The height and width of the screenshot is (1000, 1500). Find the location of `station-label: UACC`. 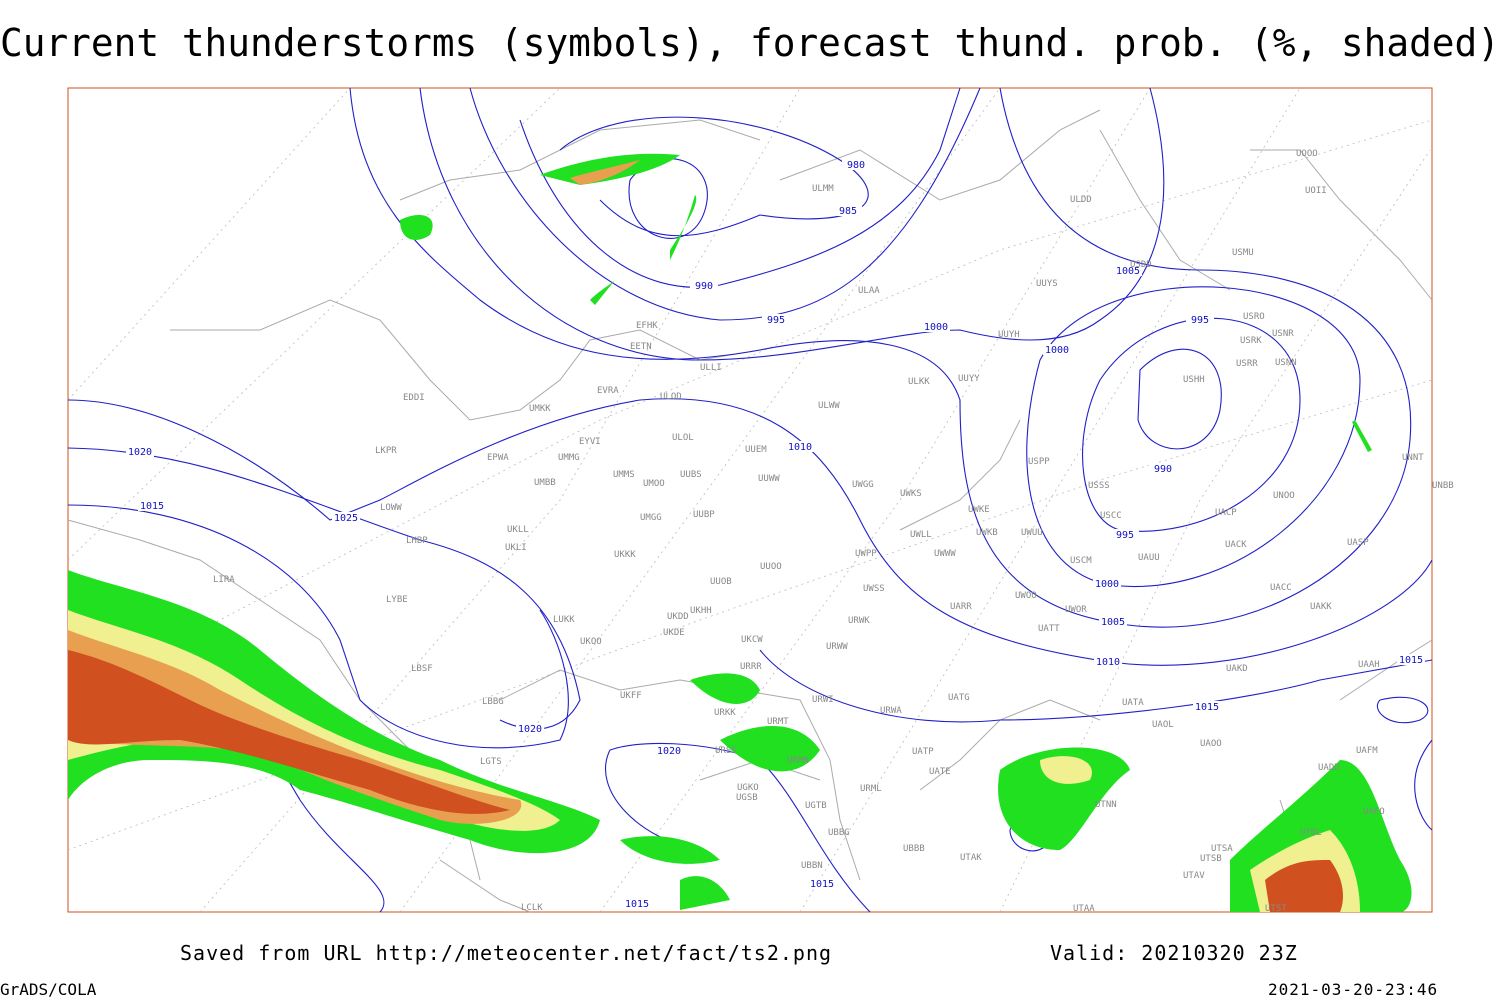

station-label: UACC is located at coordinates (1281, 588).